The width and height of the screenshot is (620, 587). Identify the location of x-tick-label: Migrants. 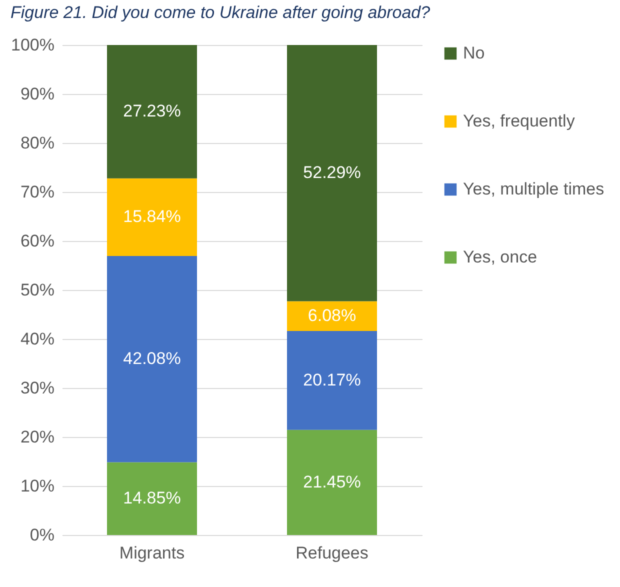
(152, 553).